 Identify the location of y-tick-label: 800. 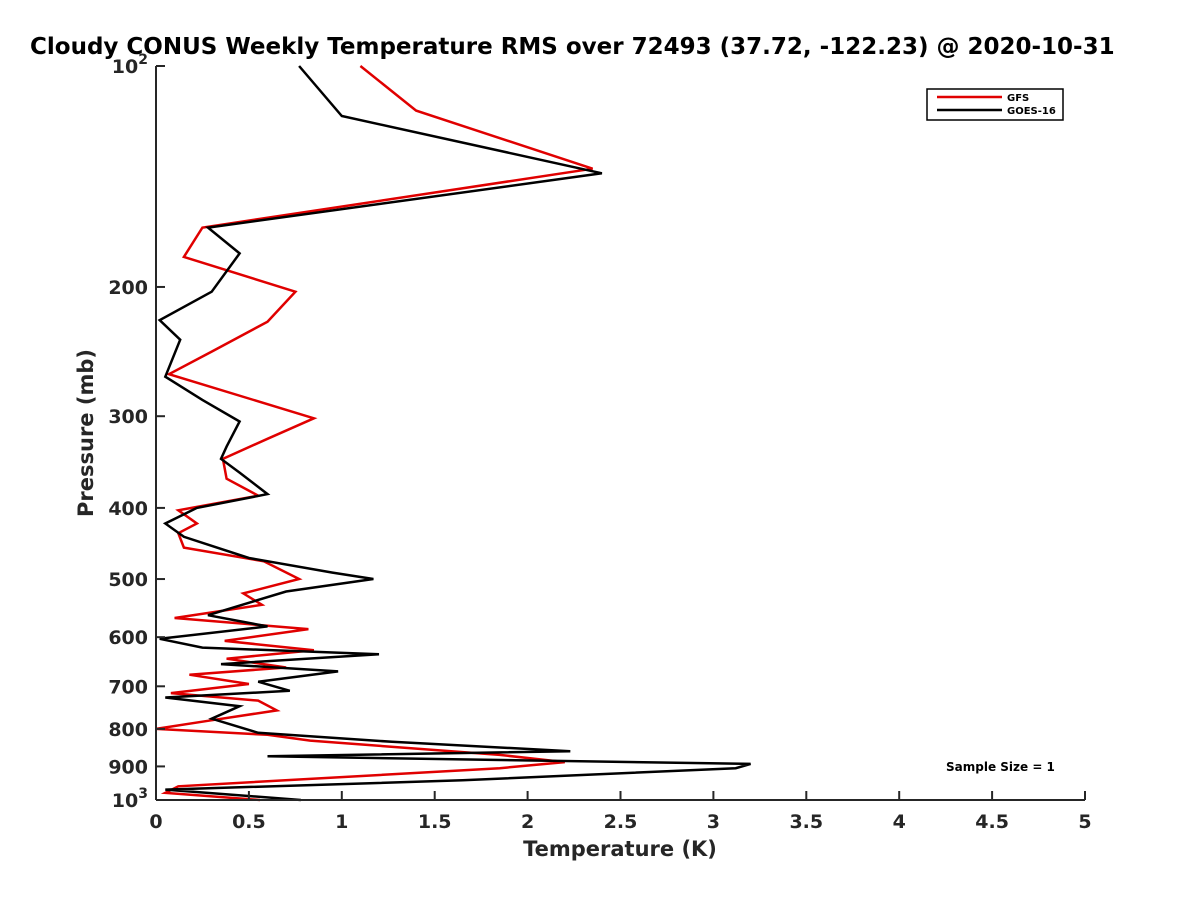
(128, 730).